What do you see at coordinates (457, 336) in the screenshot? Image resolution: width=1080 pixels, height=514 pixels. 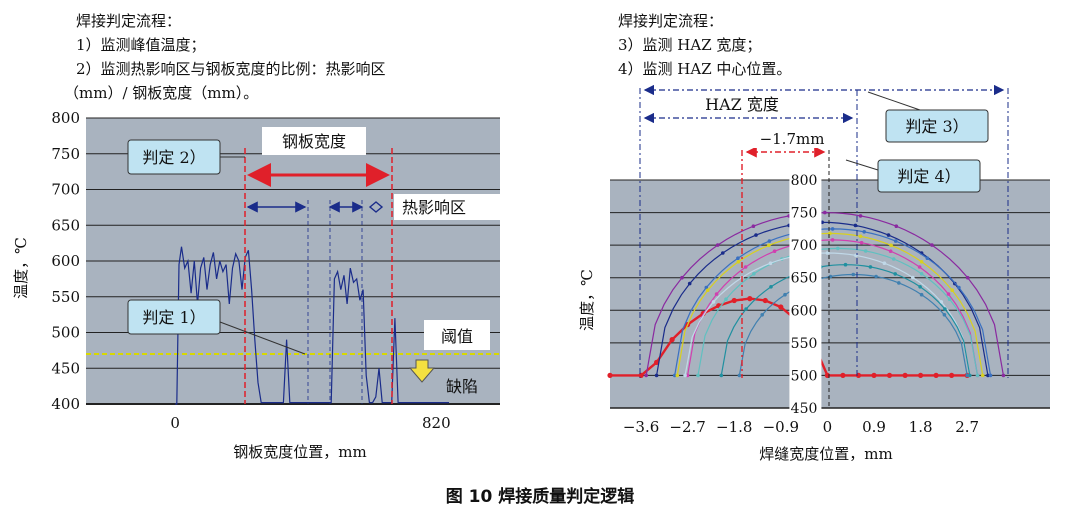 I see `threshold-label: 阈值` at bounding box center [457, 336].